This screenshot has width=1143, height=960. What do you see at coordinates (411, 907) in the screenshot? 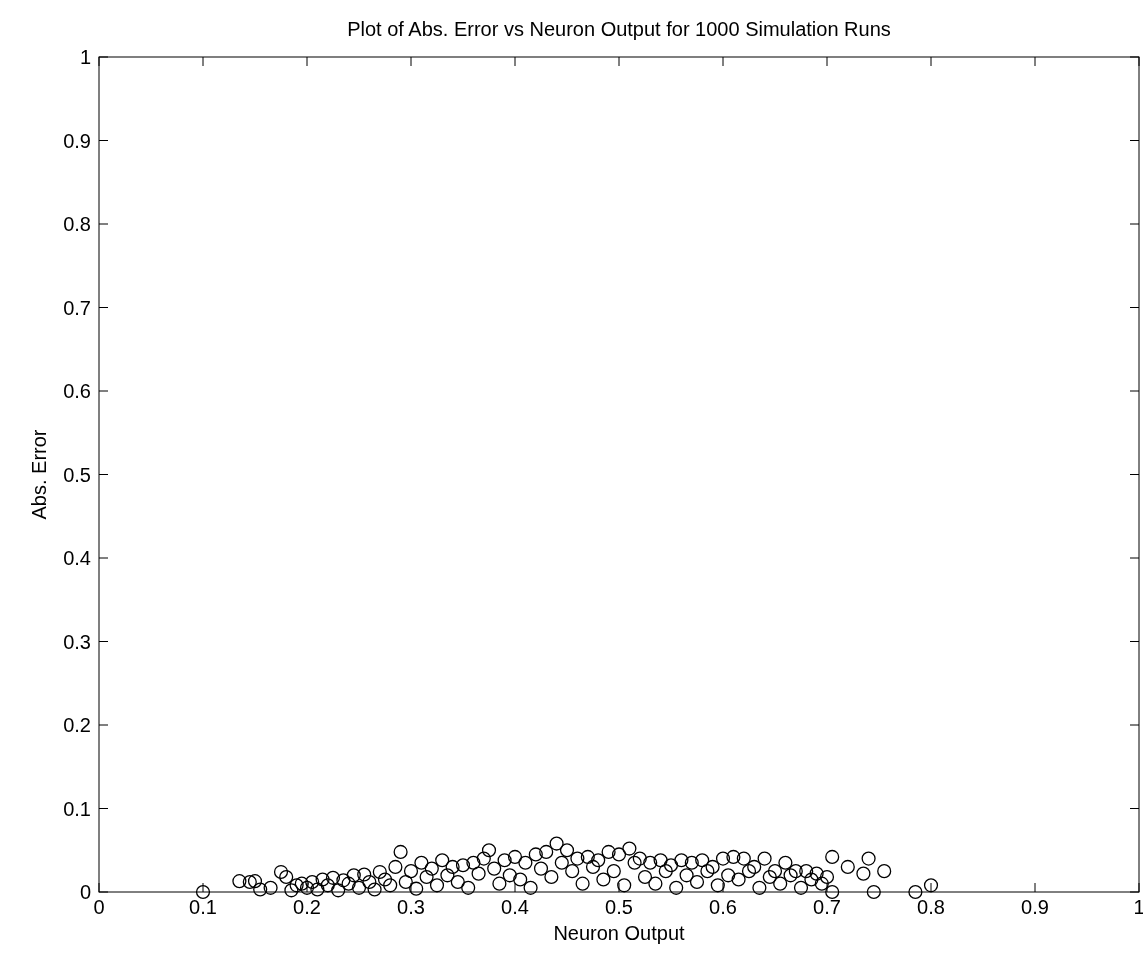
I see `x-tick-label: 0.3` at bounding box center [411, 907].